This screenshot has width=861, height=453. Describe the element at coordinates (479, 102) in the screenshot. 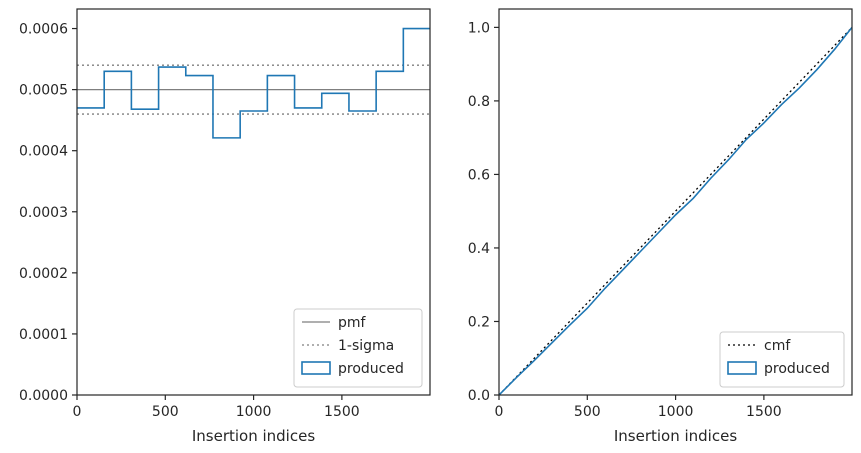

I see `y-tick-label: 0.8` at that location.